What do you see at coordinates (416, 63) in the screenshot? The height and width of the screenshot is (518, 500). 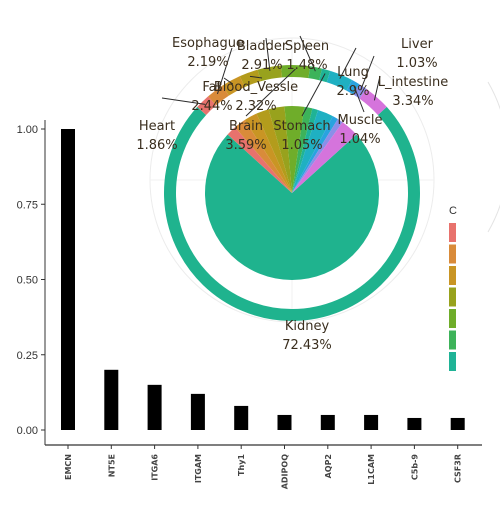 I see `pie-label-value: 1.03%` at bounding box center [416, 63].